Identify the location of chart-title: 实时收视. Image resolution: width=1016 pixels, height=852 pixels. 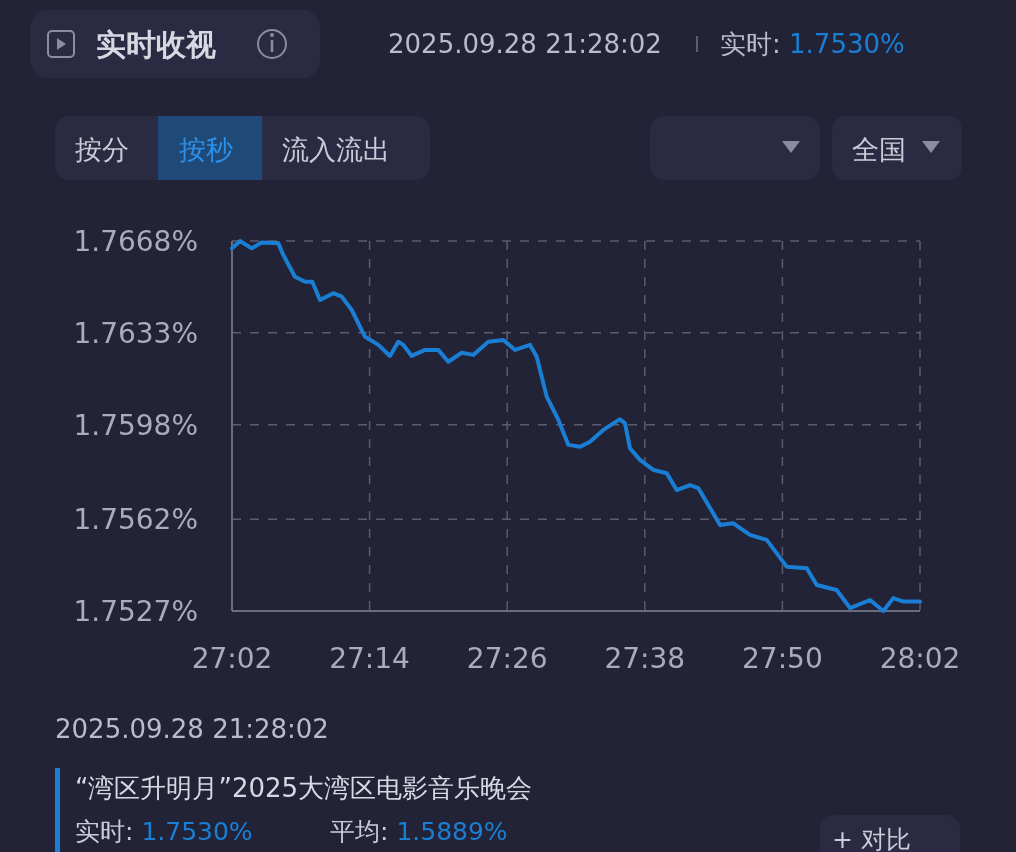
(156, 44).